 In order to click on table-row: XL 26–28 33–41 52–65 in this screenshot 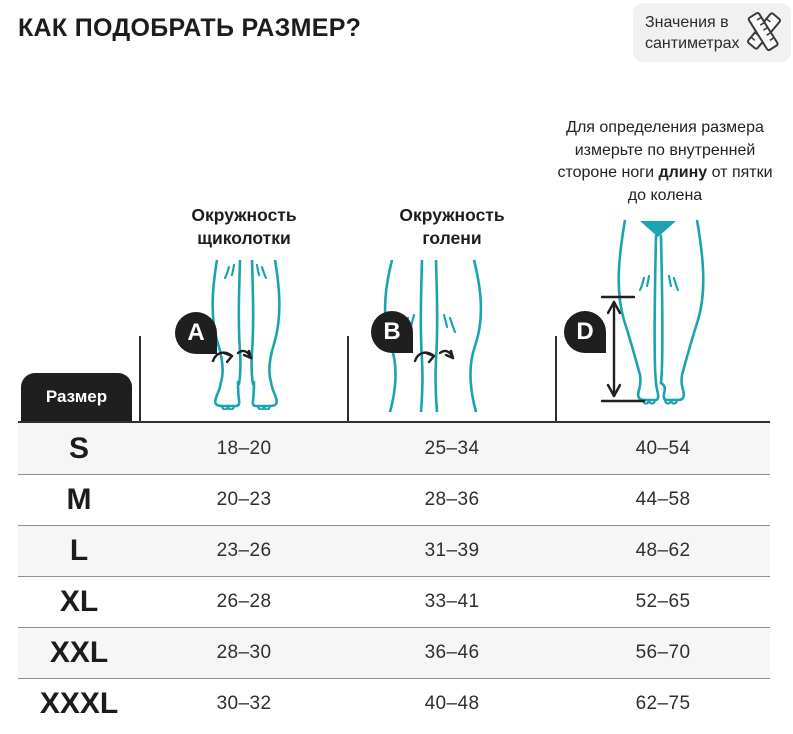, I will do `click(394, 601)`.